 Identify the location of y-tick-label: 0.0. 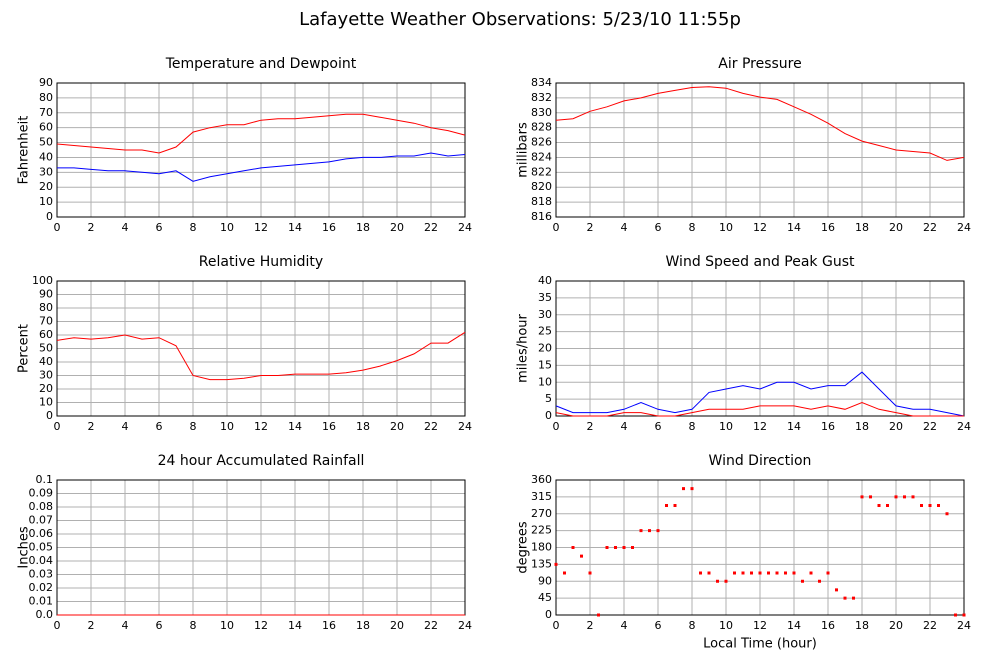
(45, 614).